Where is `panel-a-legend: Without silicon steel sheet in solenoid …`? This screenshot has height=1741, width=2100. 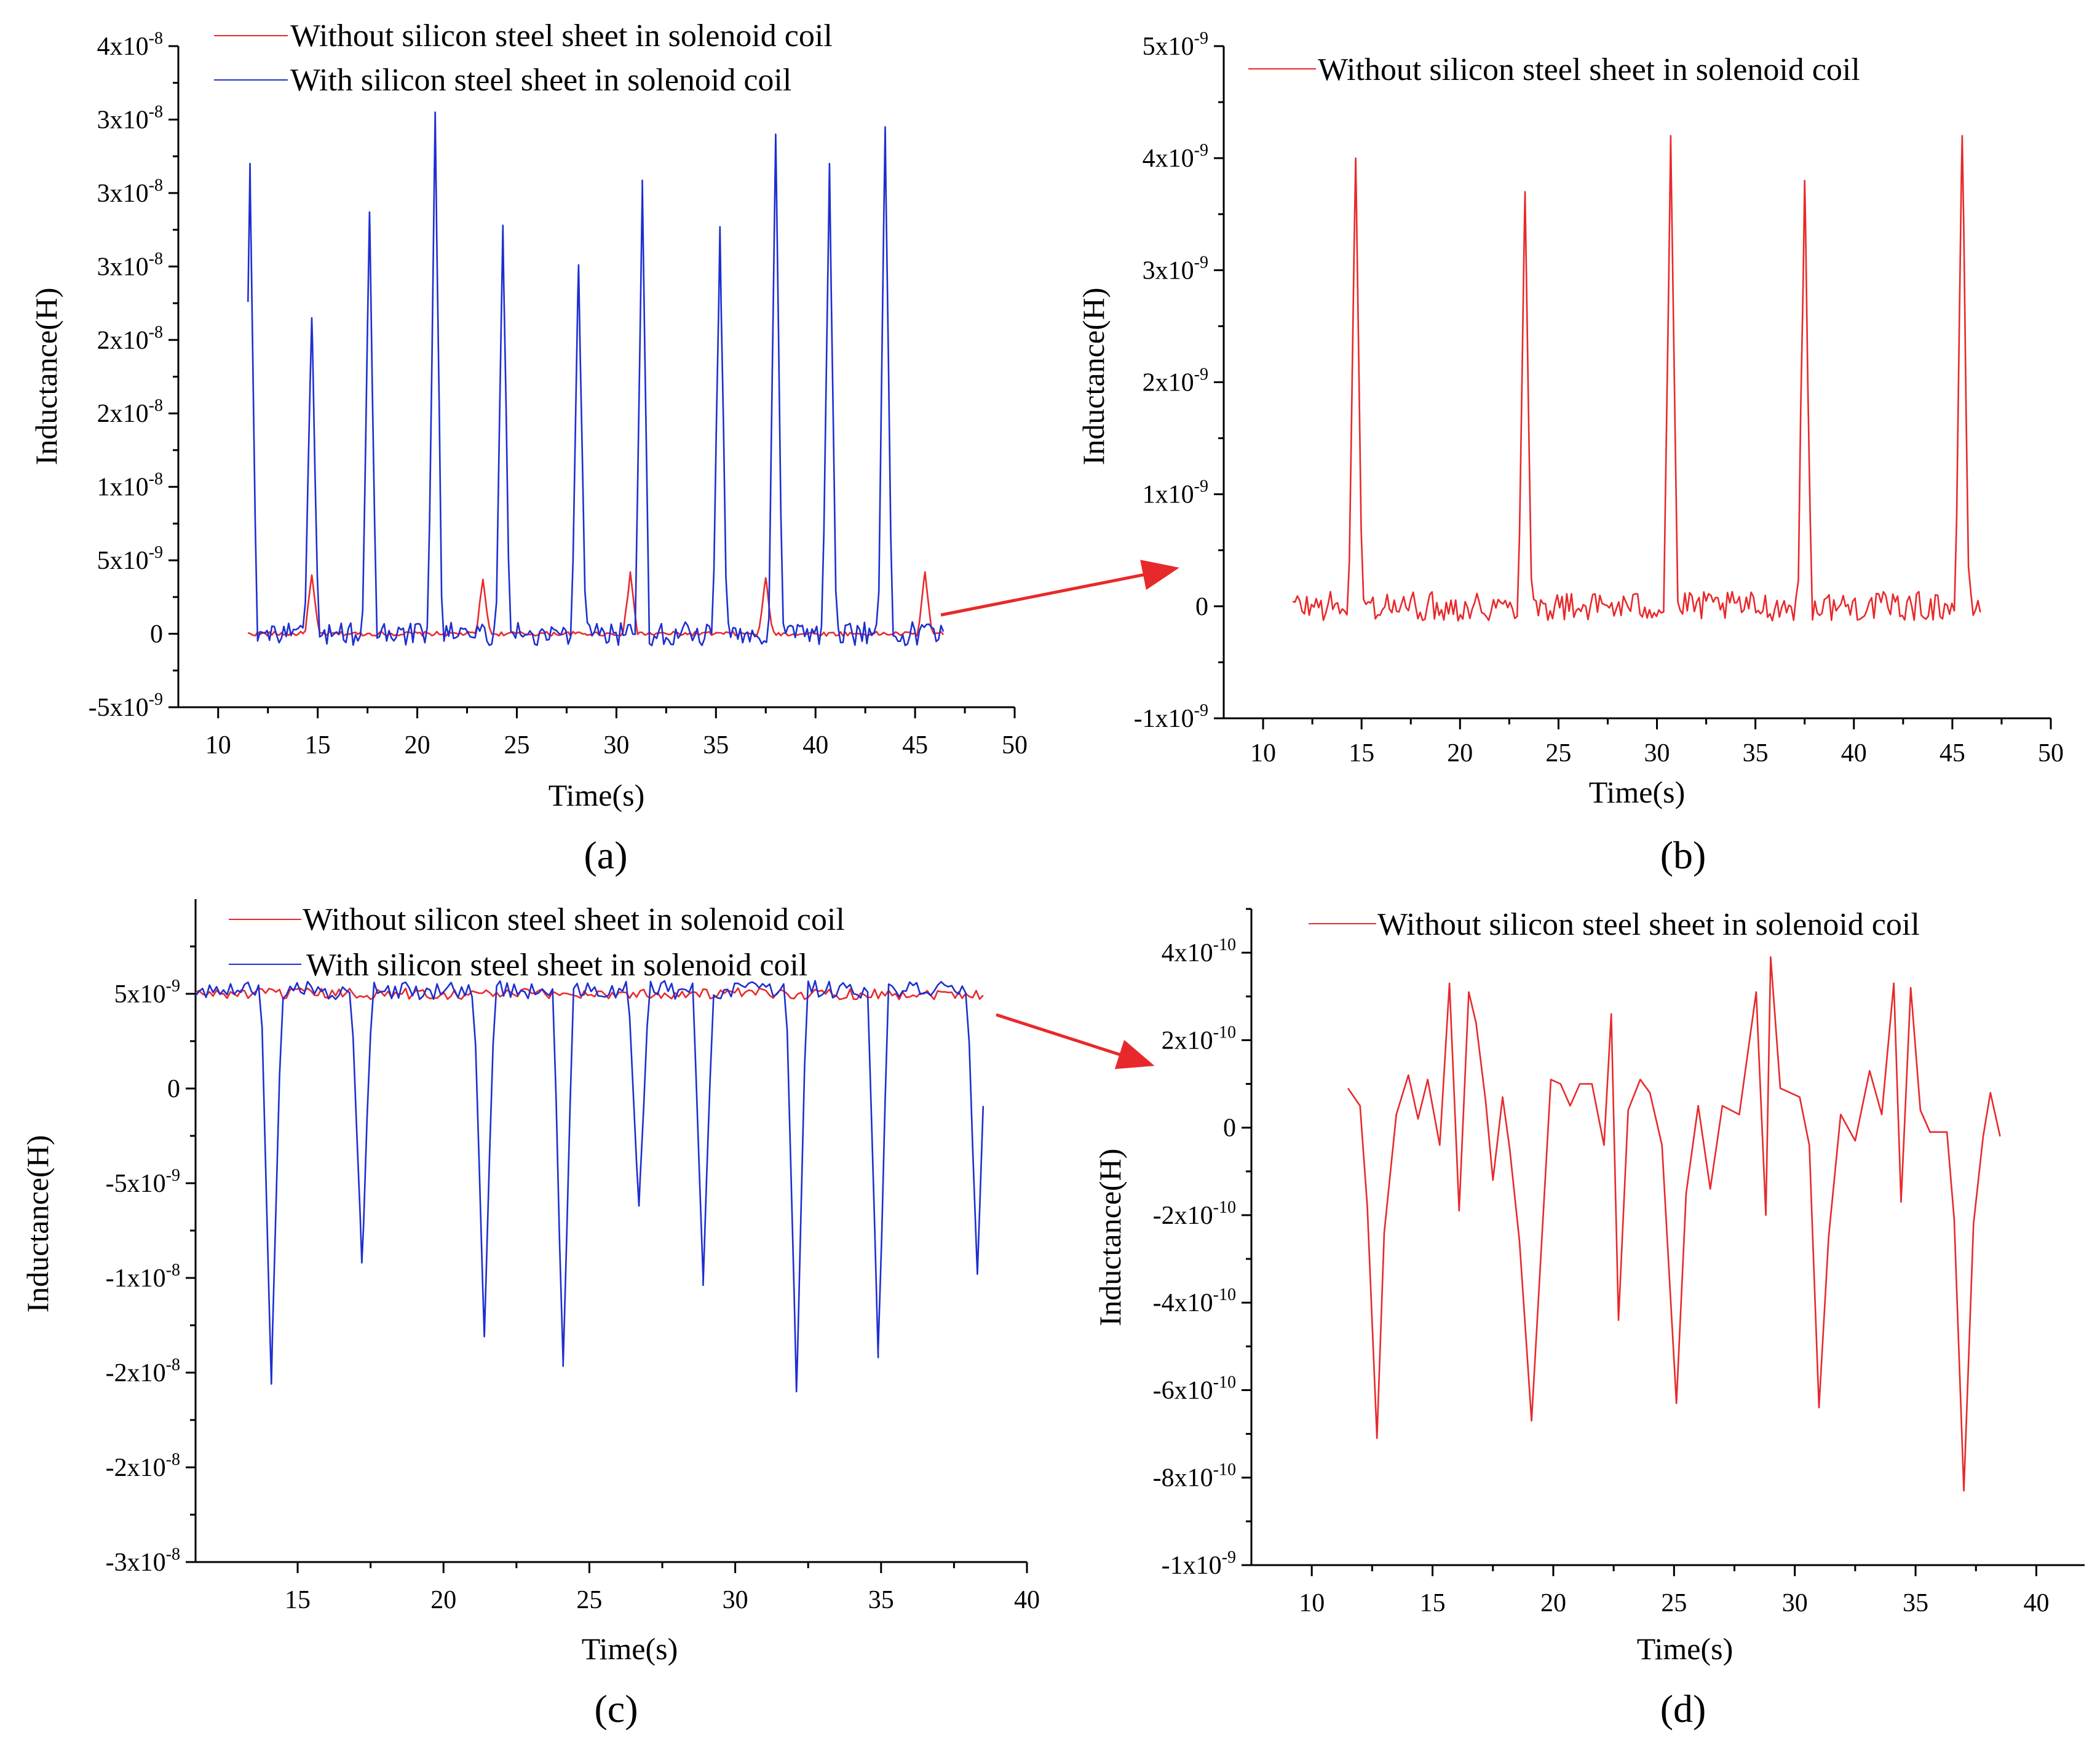 panel-a-legend: Without silicon steel sheet in solenoid … is located at coordinates (523, 58).